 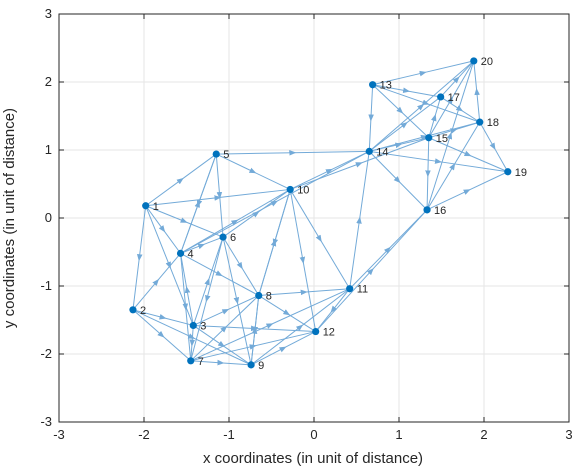 What do you see at coordinates (521, 173) in the screenshot?
I see `node-label: 19` at bounding box center [521, 173].